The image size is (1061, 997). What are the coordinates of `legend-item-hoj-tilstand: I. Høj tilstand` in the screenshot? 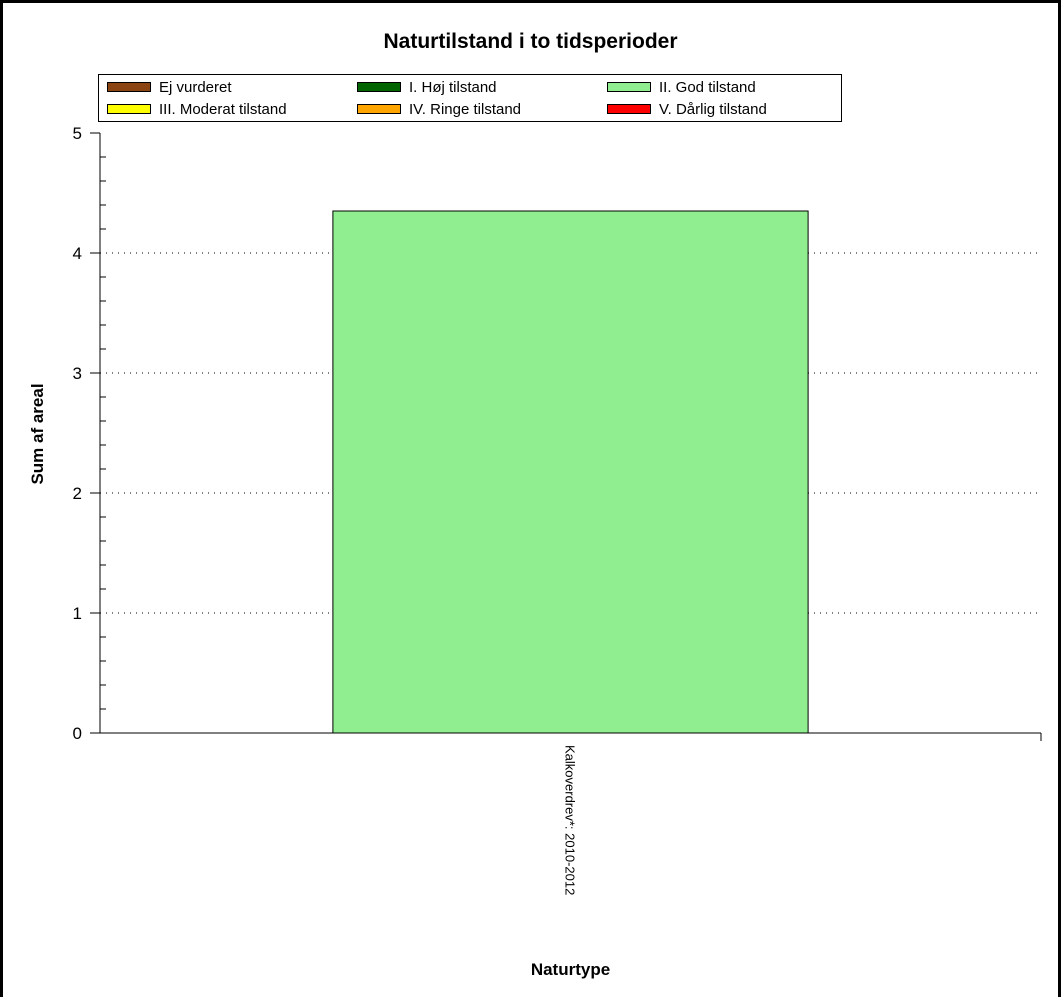 It's located at (427, 87).